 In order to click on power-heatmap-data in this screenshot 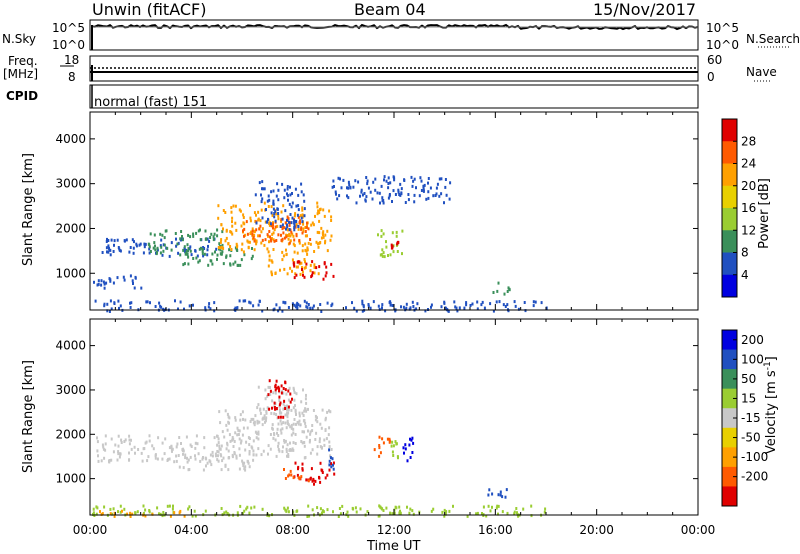, I will do `click(320, 244)`.